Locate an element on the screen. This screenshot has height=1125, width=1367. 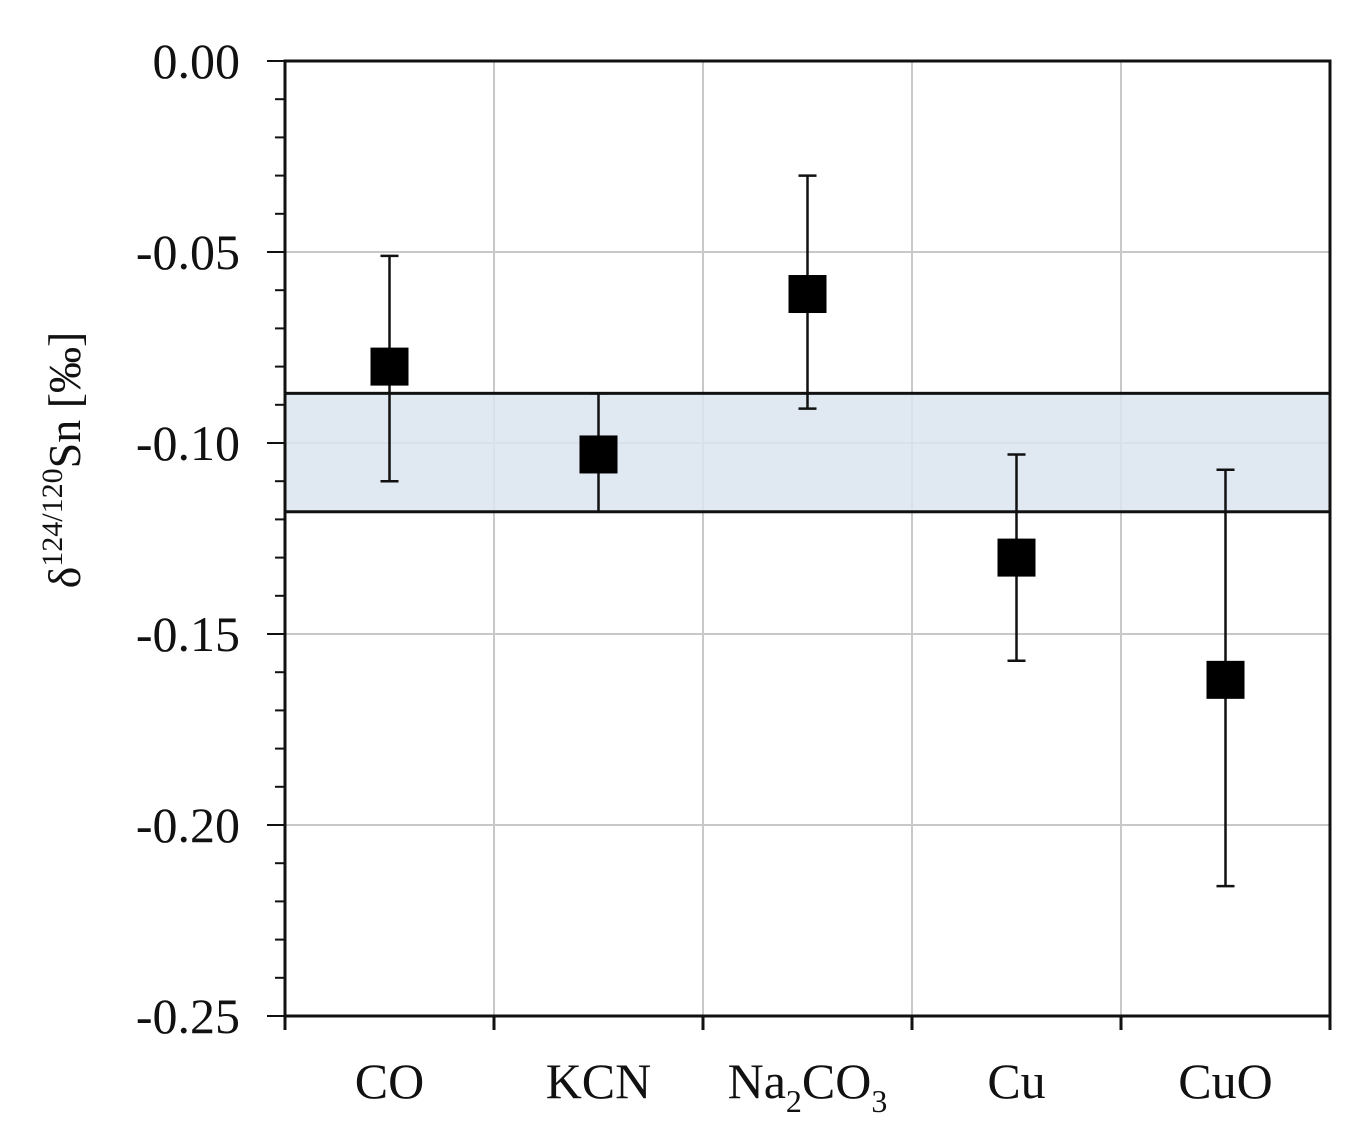
y-tick-label: 0.00 is located at coordinates (197, 61).